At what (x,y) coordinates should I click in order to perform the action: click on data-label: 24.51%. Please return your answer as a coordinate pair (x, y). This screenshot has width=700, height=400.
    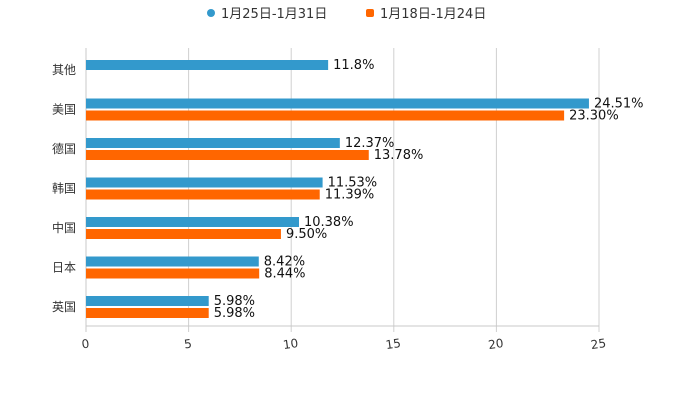
    Looking at the image, I should click on (619, 104).